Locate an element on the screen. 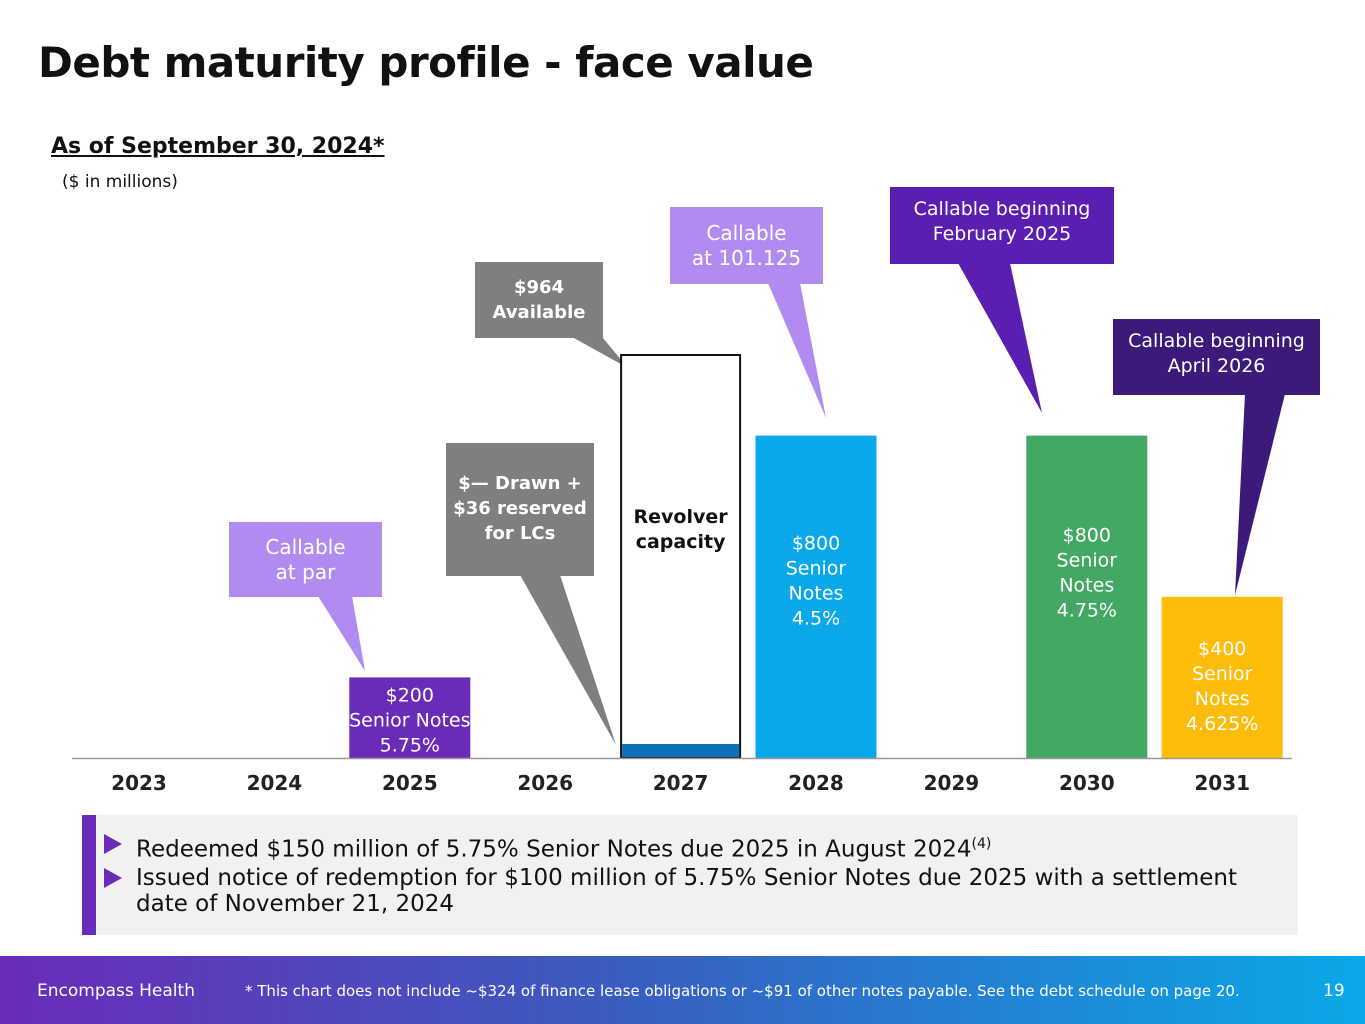 The image size is (1365, 1024). page-title: Debt maturity profile - face value is located at coordinates (426, 62).